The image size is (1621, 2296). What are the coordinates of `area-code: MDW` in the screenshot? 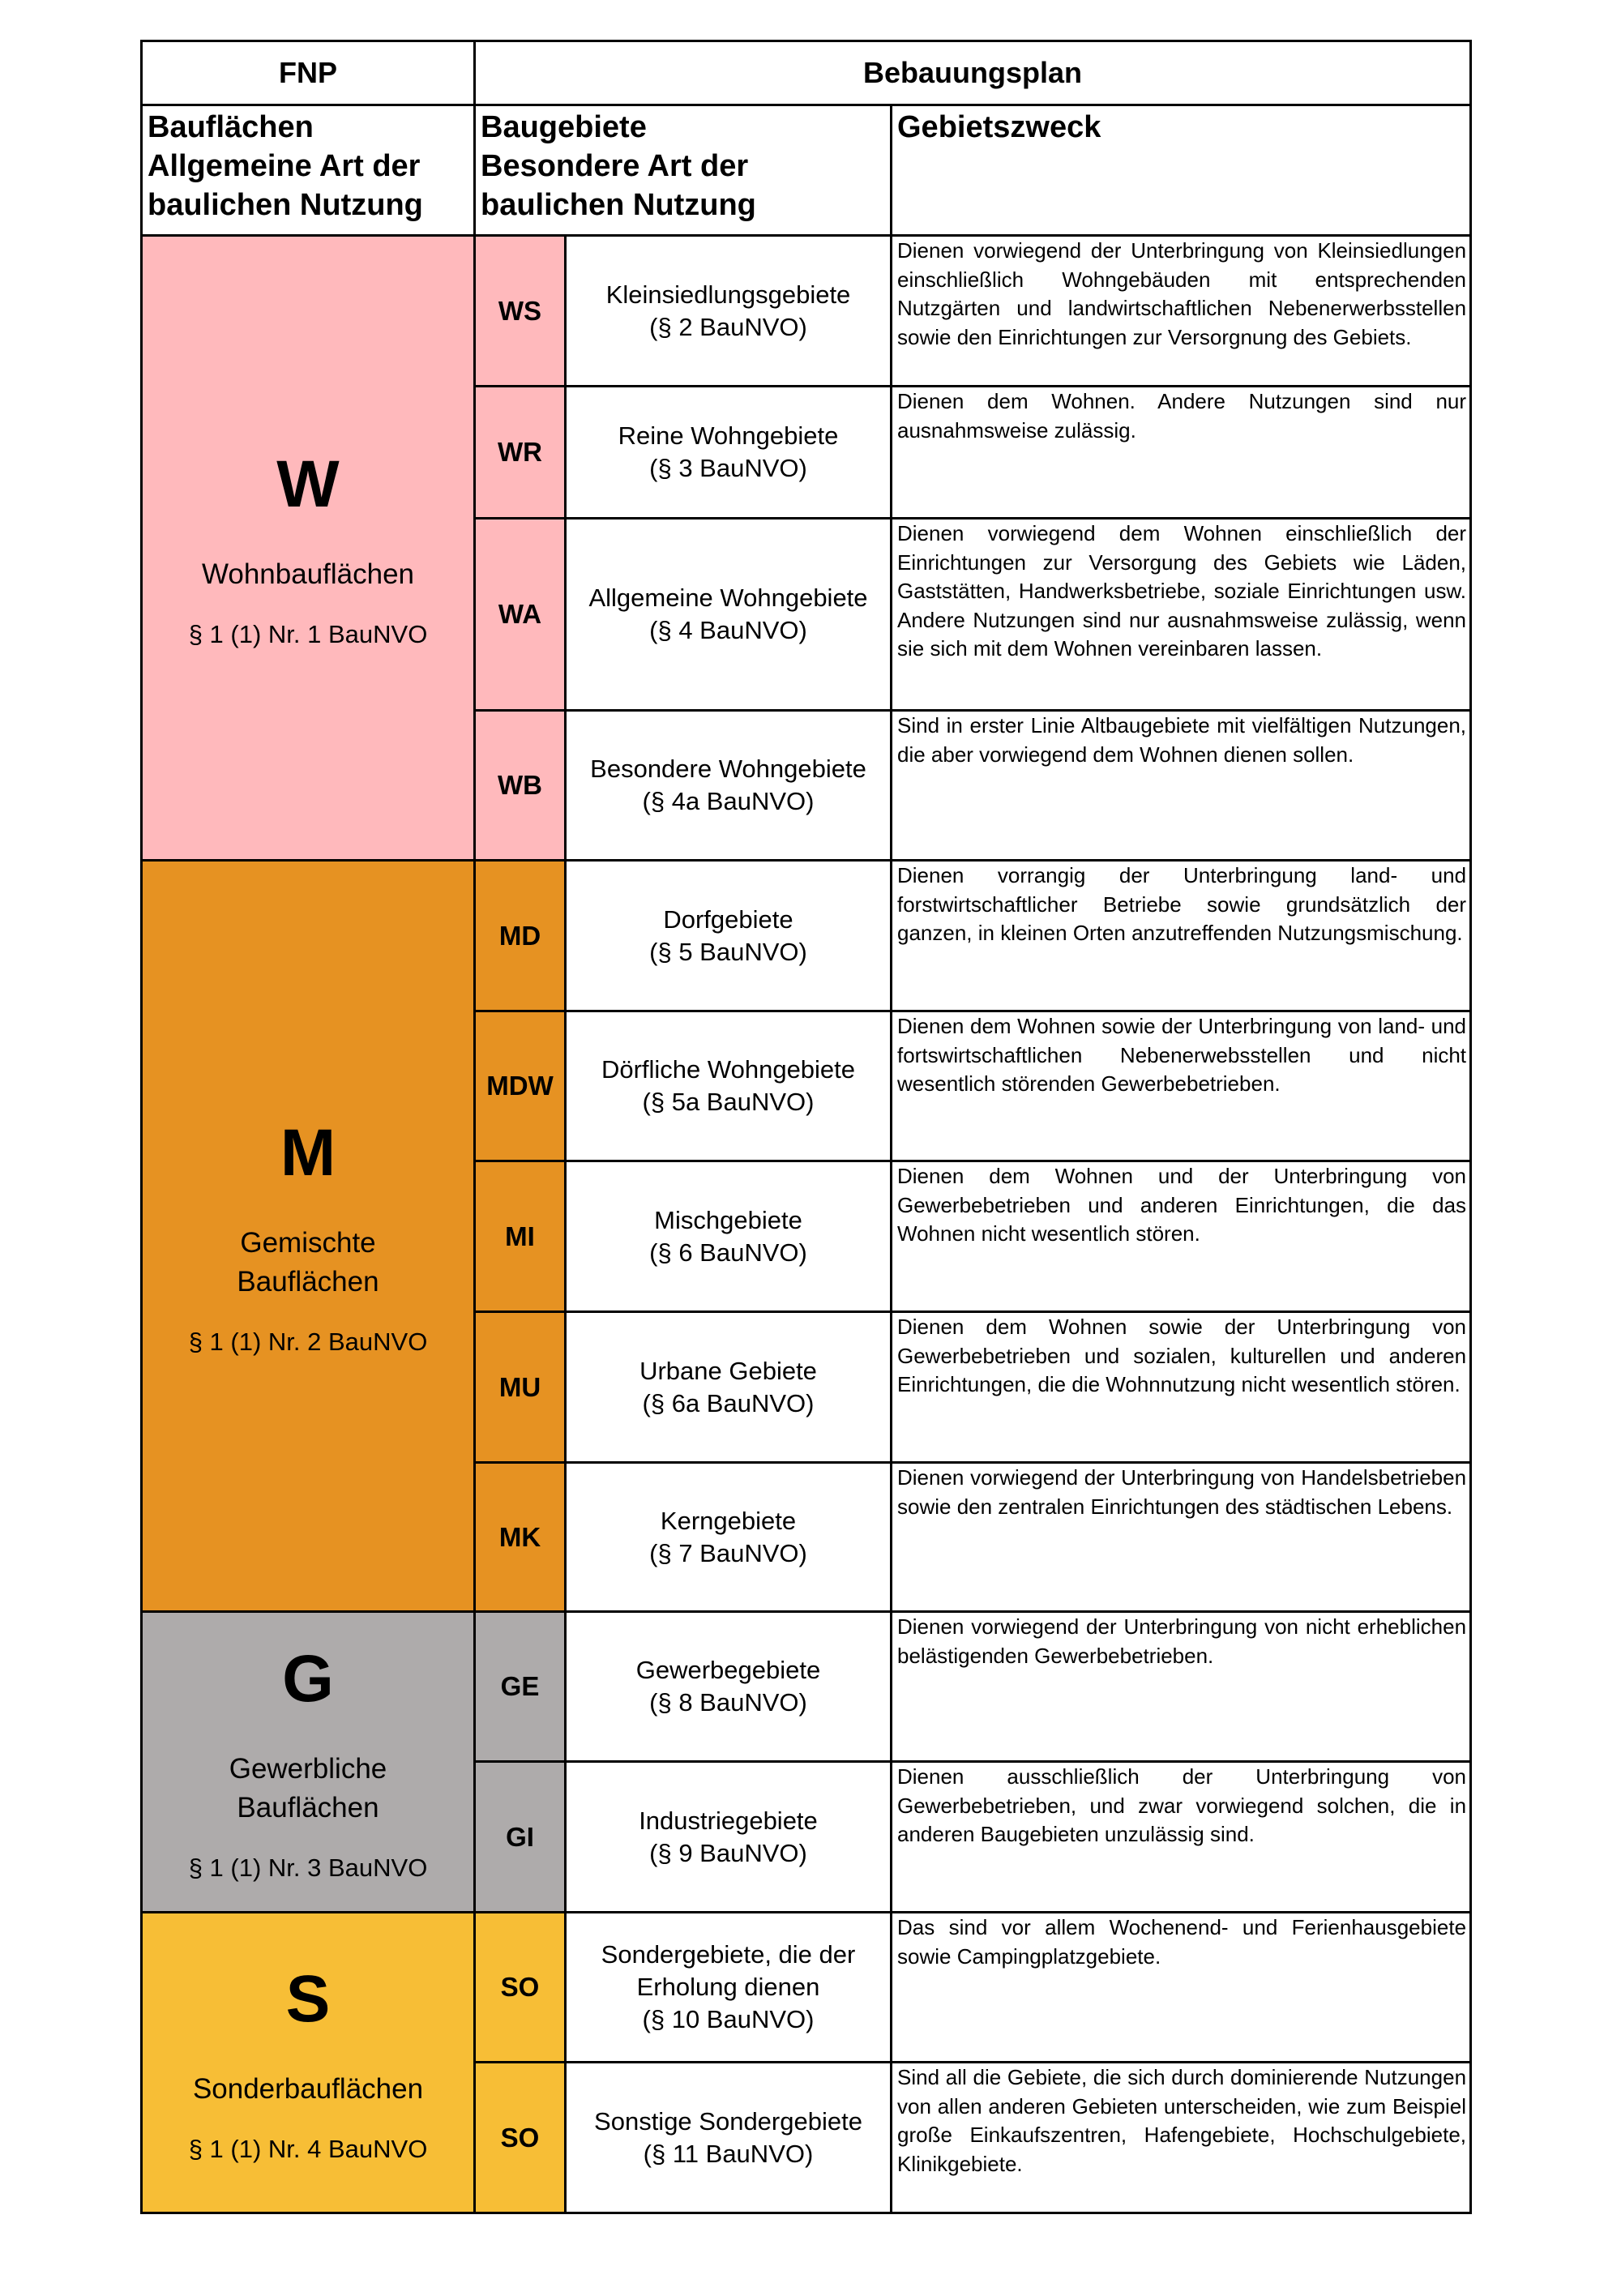 It's located at (520, 1086).